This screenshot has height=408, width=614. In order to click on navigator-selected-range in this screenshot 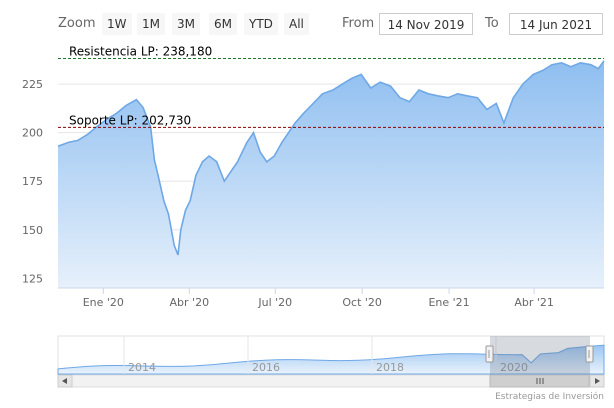, I will do `click(540, 355)`.